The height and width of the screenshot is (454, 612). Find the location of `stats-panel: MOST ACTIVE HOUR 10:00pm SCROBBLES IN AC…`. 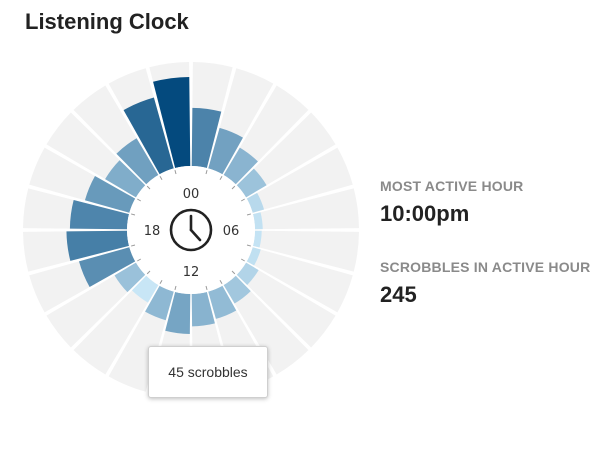

stats-panel: MOST ACTIVE HOUR 10:00pm SCROBBLES IN AC… is located at coordinates (492, 243).